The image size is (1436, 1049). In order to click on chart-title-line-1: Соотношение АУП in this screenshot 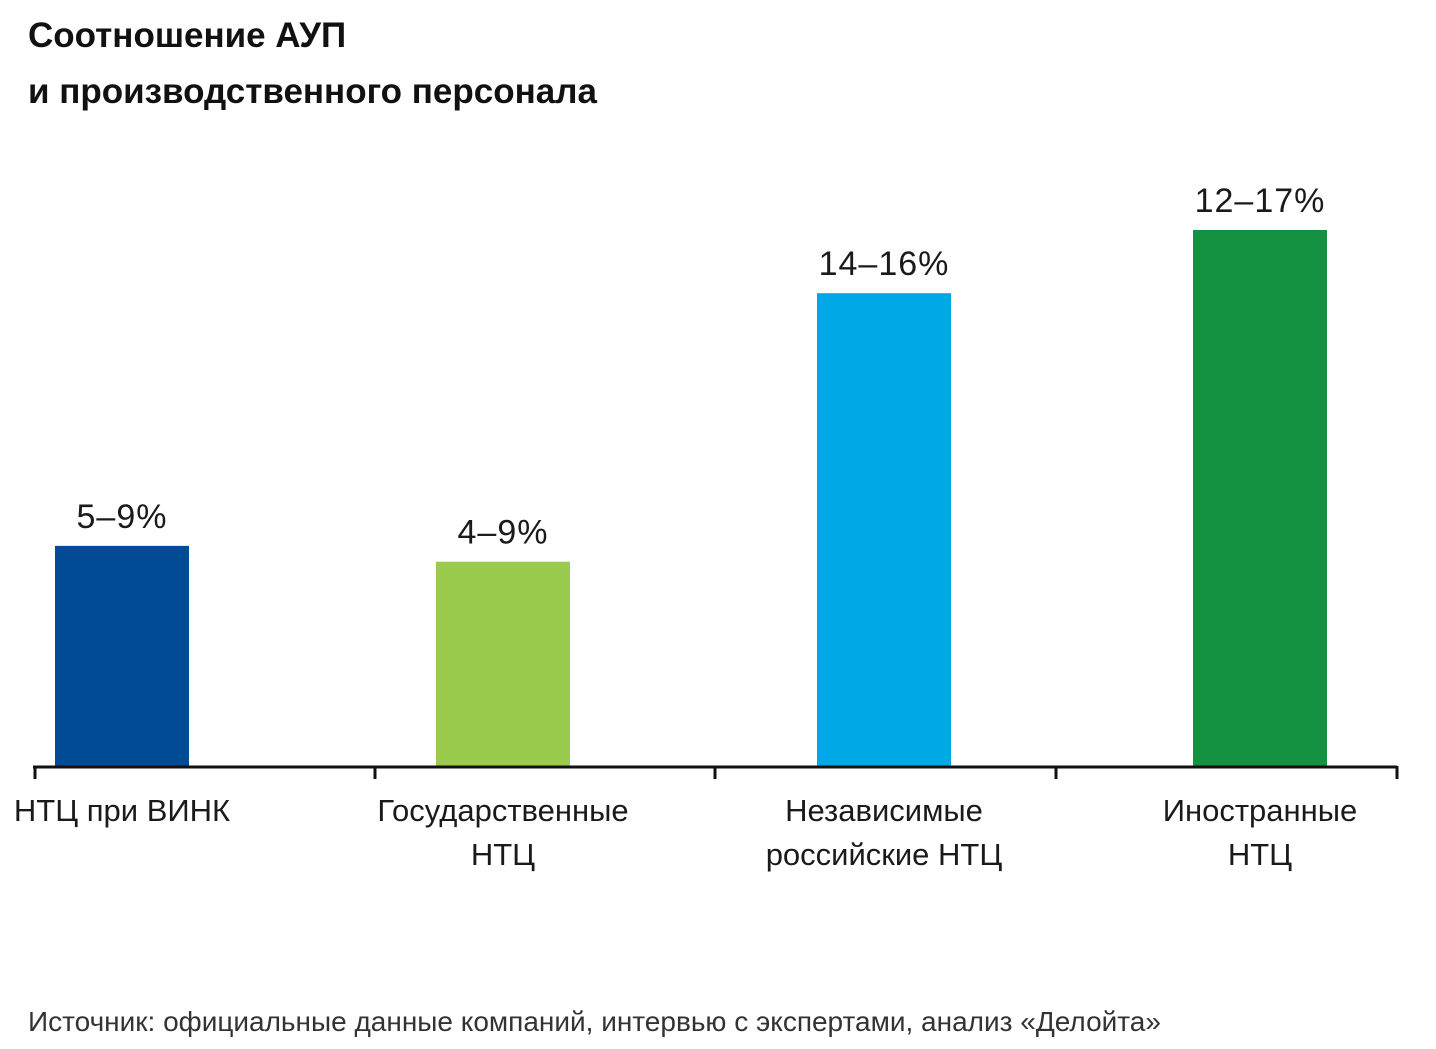, I will do `click(187, 35)`.